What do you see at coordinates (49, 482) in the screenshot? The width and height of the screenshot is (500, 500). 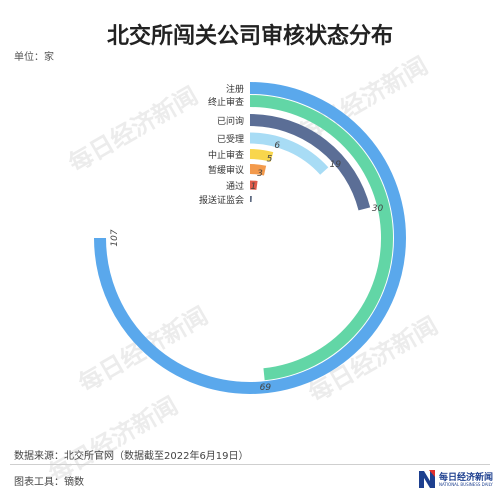 I see `chart-tool: 图表工具：镝数` at bounding box center [49, 482].